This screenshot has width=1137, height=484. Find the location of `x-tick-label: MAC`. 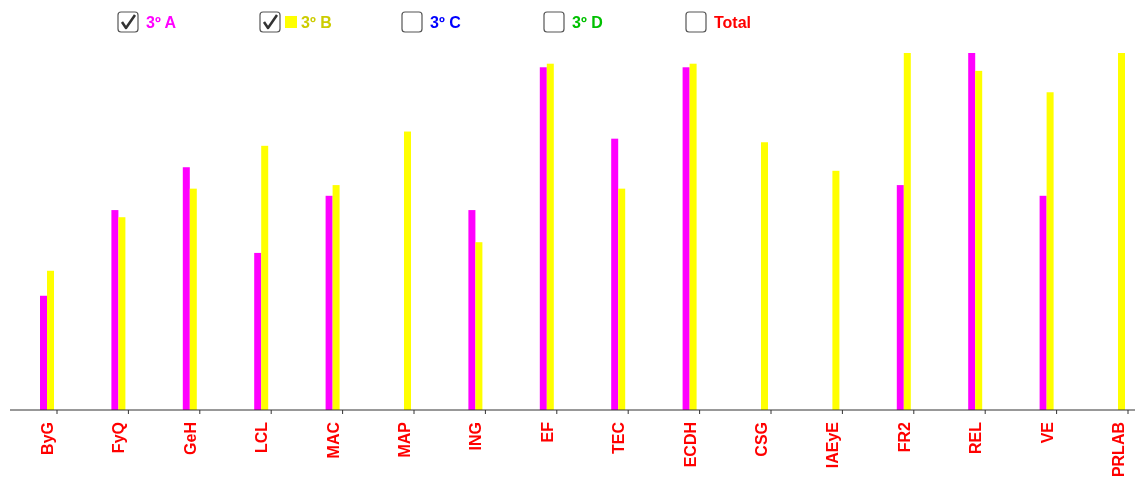

x-tick-label: MAC is located at coordinates (333, 440).